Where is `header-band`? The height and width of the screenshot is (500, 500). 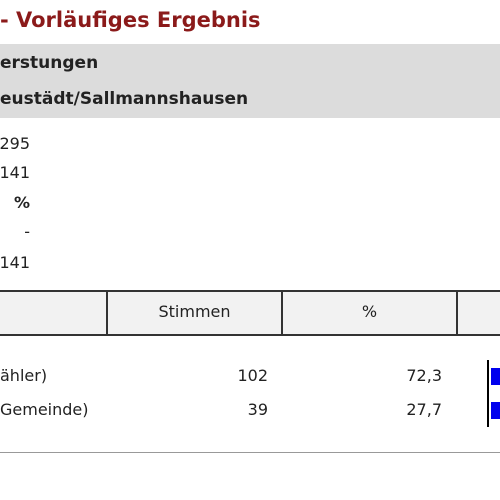
header-band is located at coordinates (250, 81).